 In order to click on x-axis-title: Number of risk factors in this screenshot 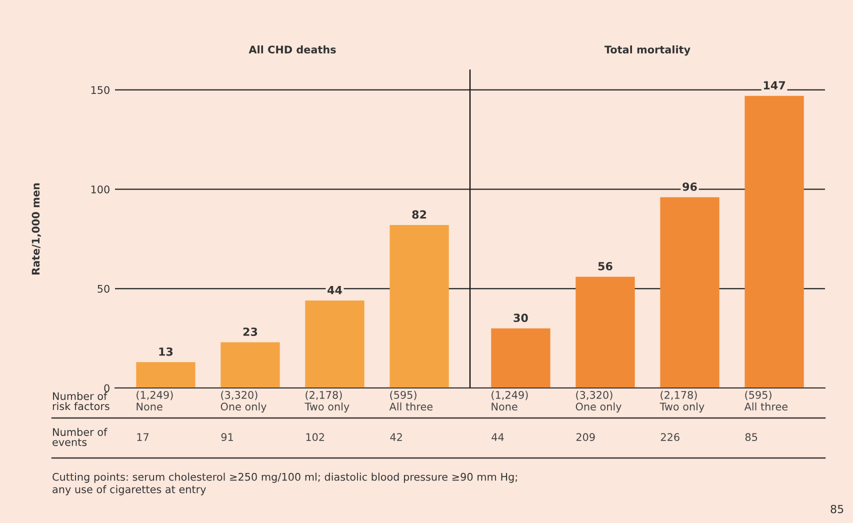, I will do `click(81, 401)`.